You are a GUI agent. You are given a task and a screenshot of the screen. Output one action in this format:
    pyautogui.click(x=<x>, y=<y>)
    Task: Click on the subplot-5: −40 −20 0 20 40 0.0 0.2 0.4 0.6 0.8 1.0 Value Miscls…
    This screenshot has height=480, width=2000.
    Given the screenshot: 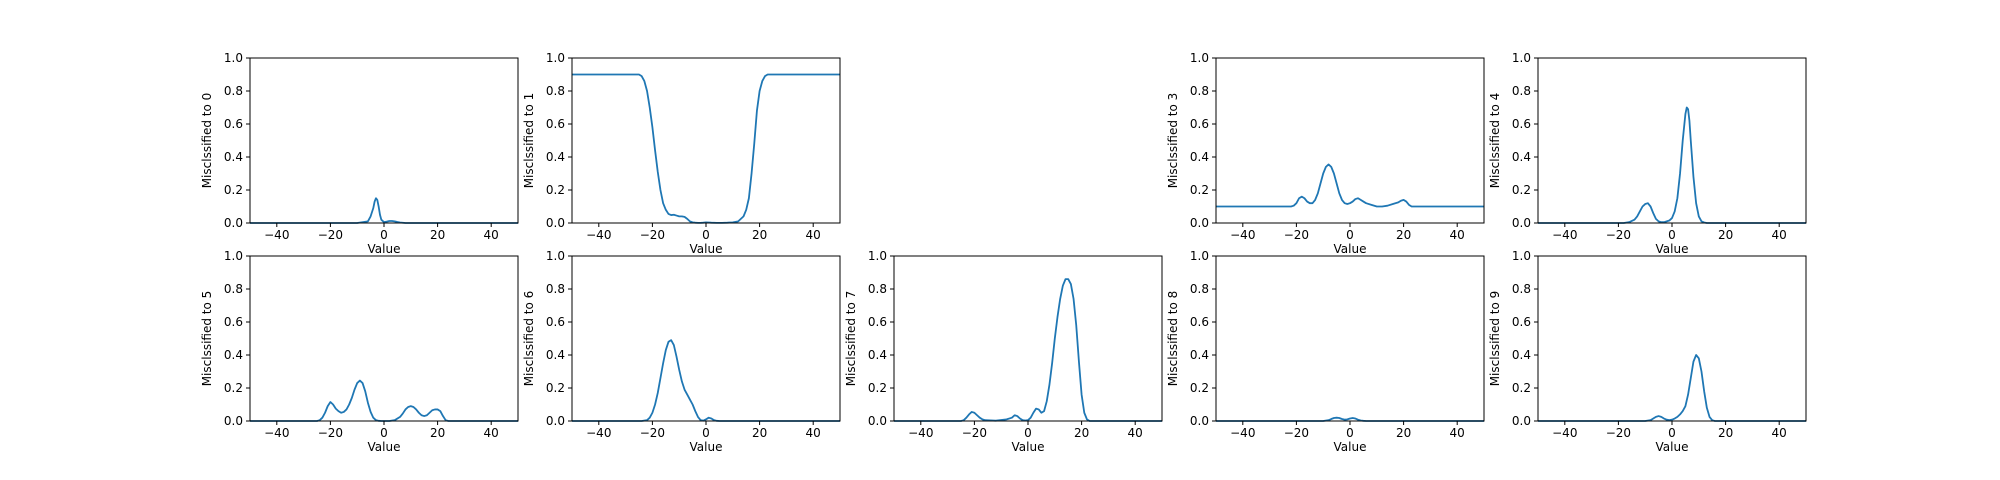 What is the action you would take?
    pyautogui.click(x=359, y=351)
    